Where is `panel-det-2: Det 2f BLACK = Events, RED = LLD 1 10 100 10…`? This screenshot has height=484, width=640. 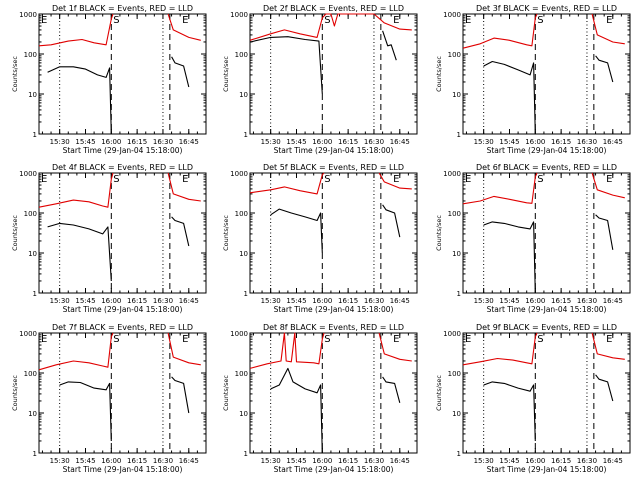
panel-det-2: Det 2f BLACK = Events, RED = LLD 1 10 100 10… is located at coordinates (320, 79).